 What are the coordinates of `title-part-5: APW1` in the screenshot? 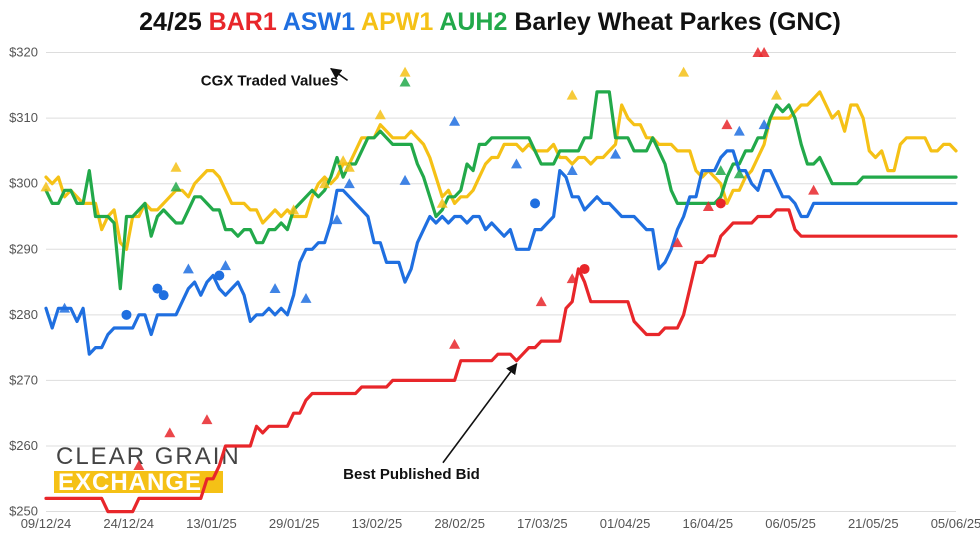 It's located at (397, 22).